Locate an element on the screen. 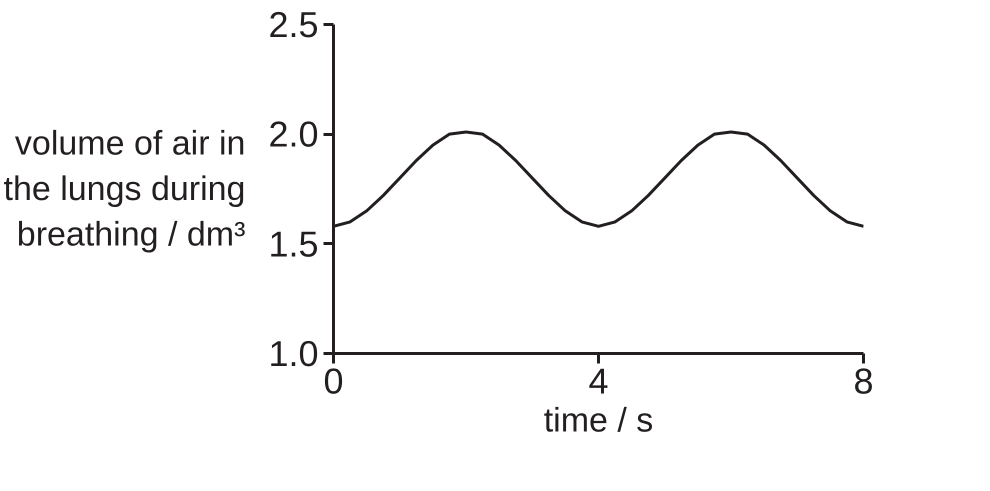 This screenshot has height=491, width=990. x-tick-label: 0 is located at coordinates (333, 381).